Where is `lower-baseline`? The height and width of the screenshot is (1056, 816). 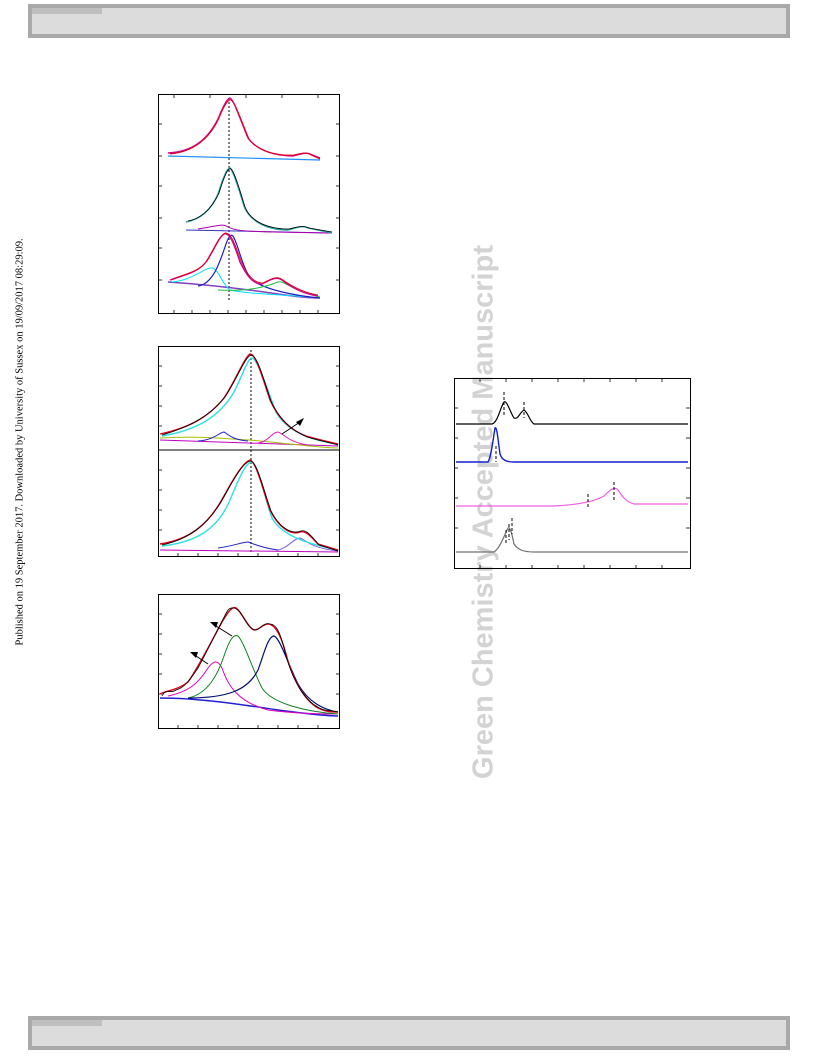
lower-baseline is located at coordinates (249, 551).